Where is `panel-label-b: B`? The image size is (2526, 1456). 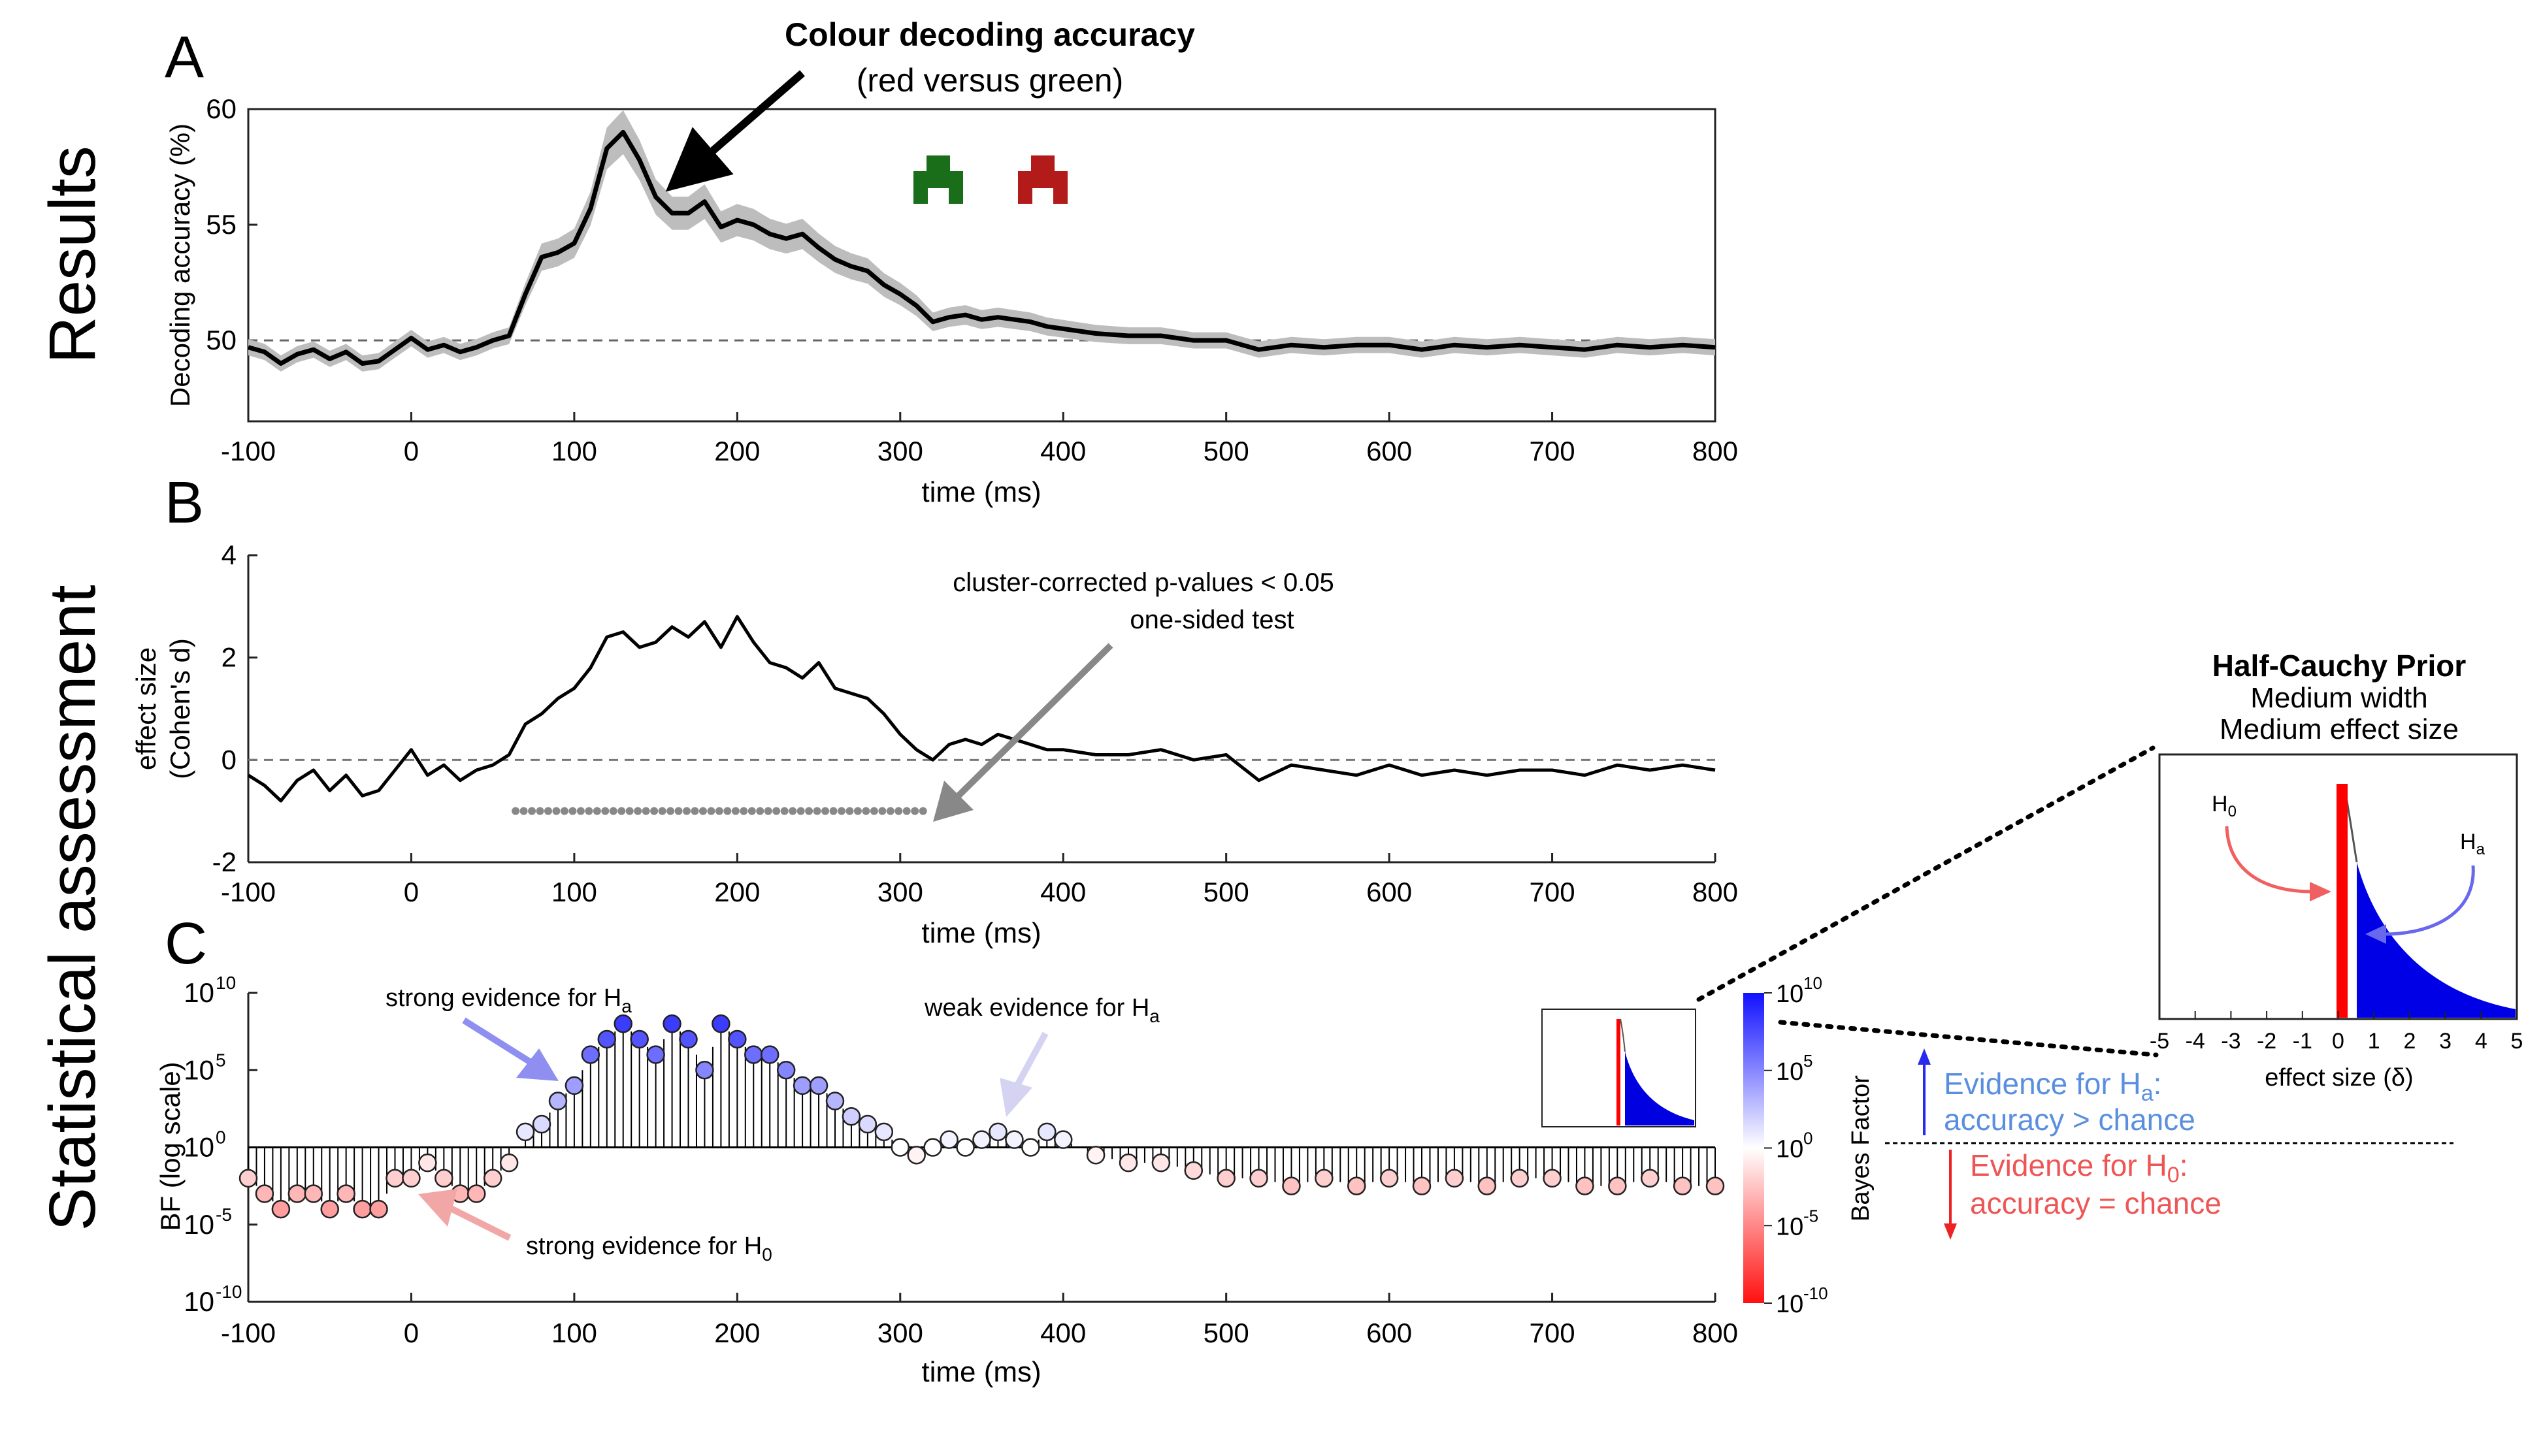
panel-label-b: B is located at coordinates (184, 503).